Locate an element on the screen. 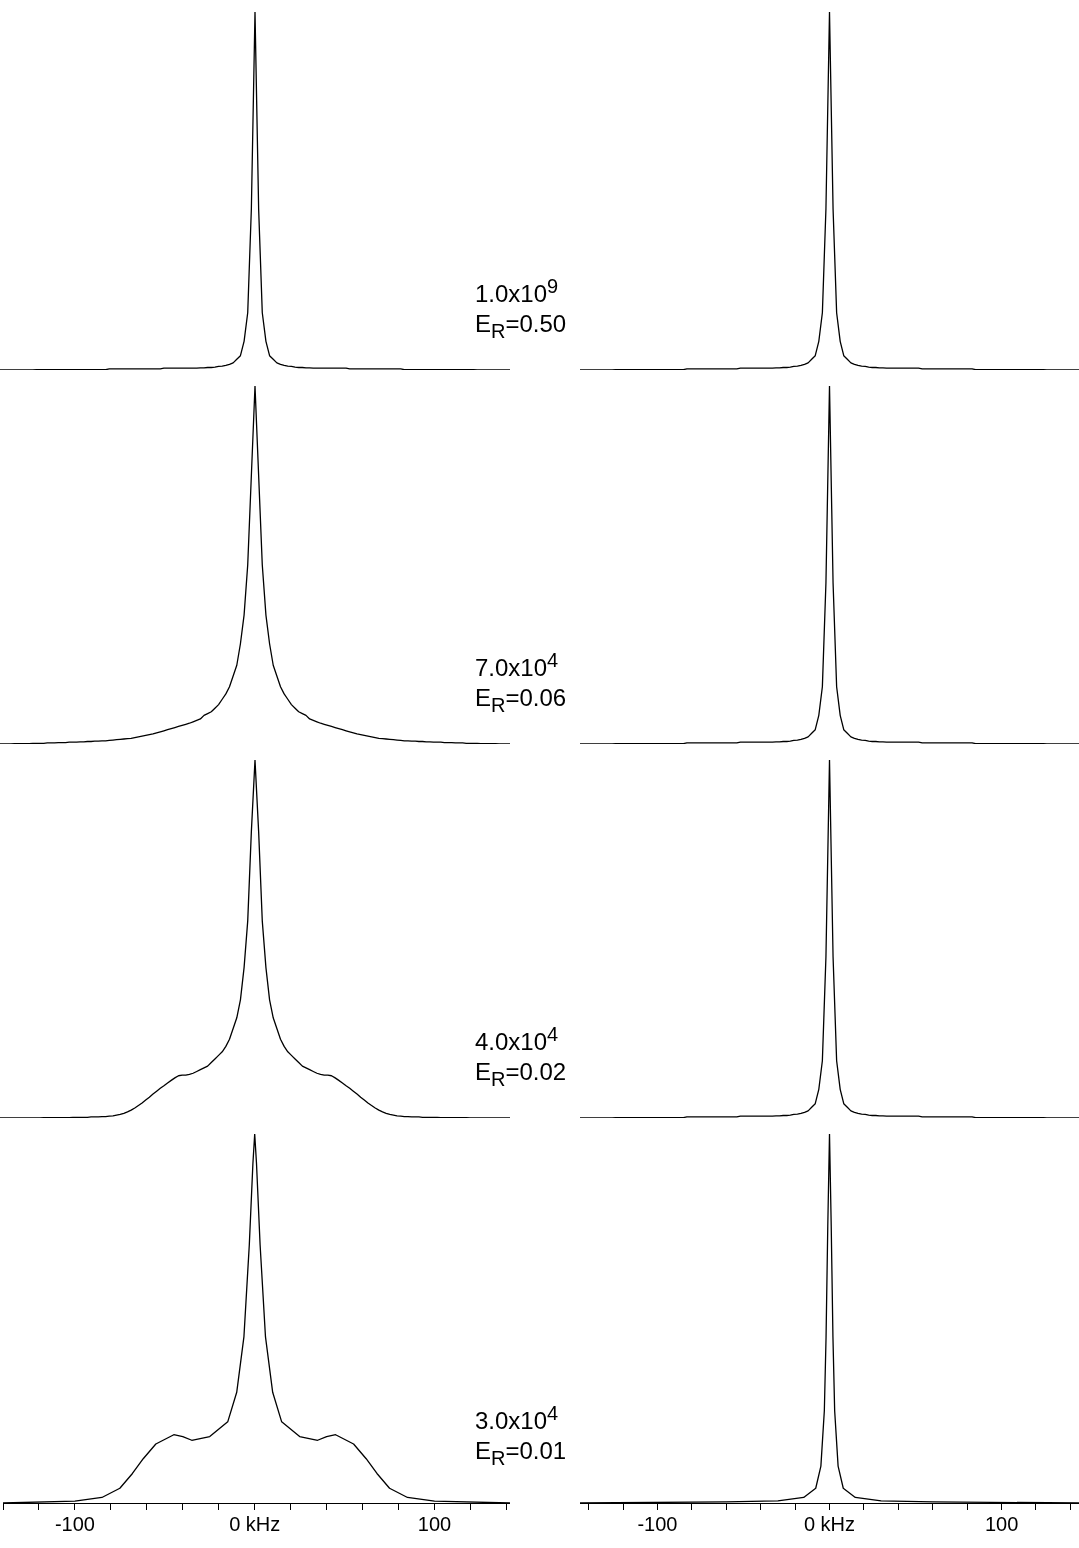  annotation: 3.0x10$^{4}$ is located at coordinates (517, 1419).